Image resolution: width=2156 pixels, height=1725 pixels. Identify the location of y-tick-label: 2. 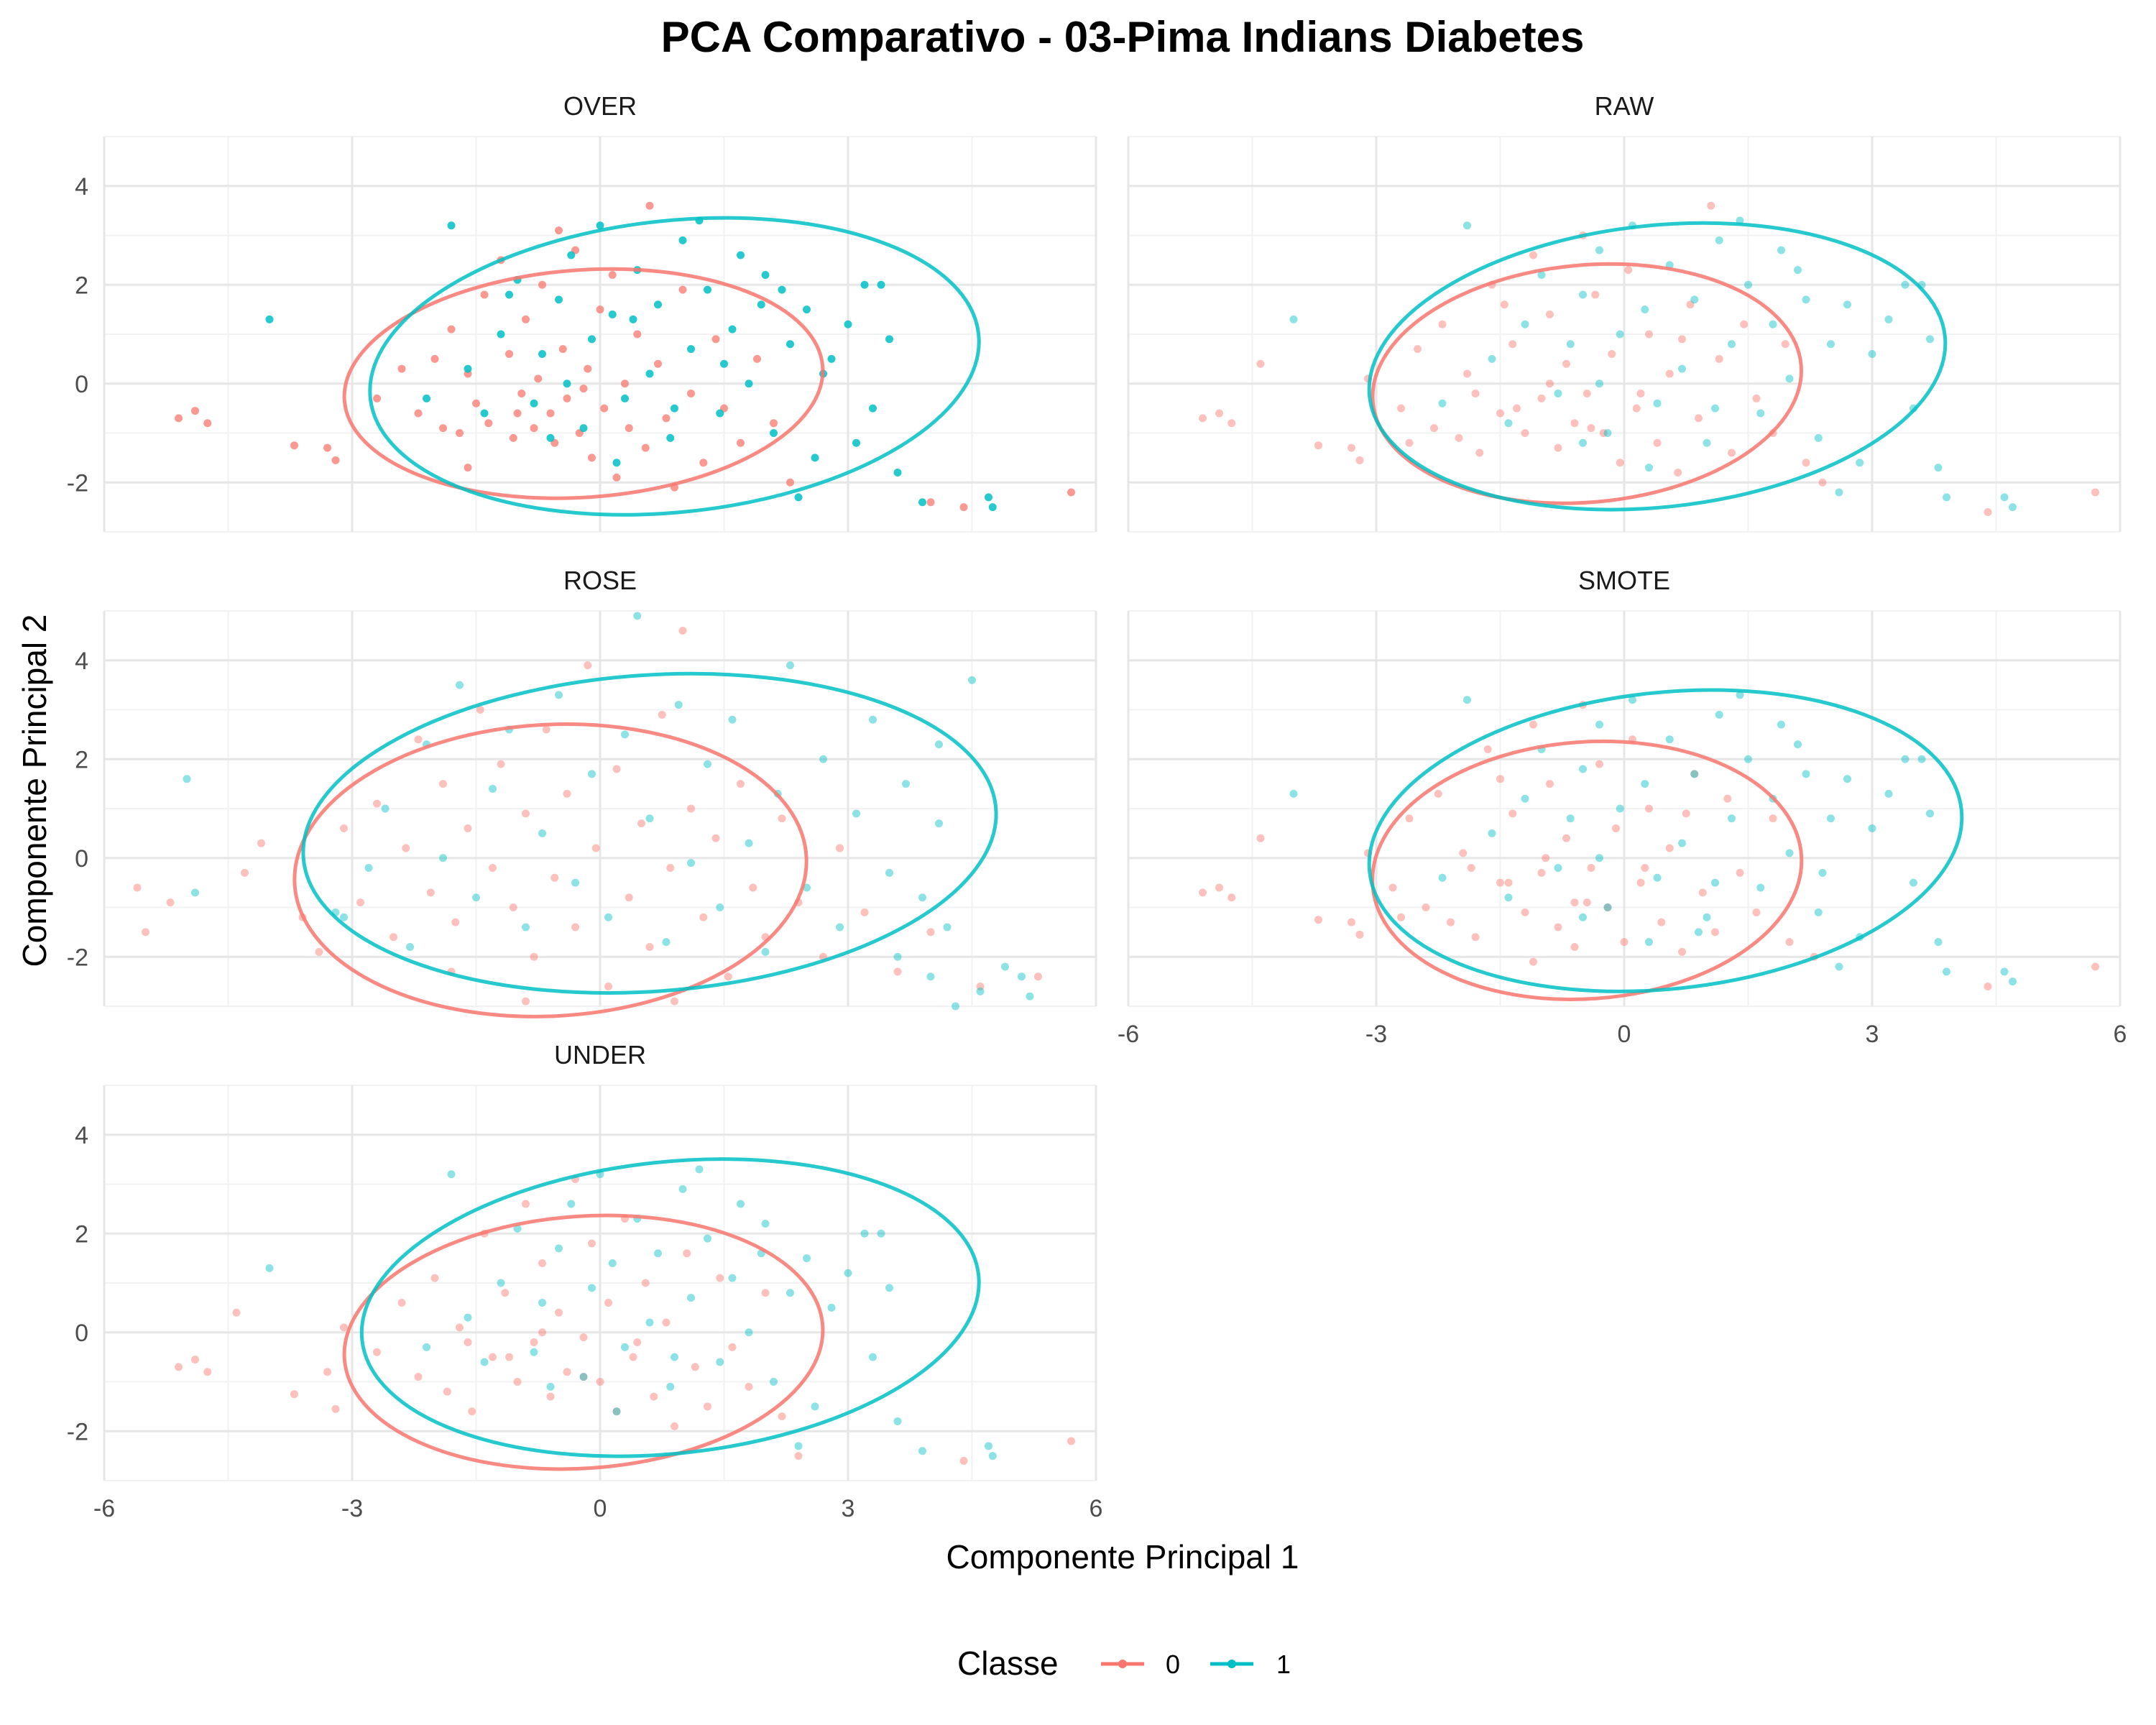
(81, 285).